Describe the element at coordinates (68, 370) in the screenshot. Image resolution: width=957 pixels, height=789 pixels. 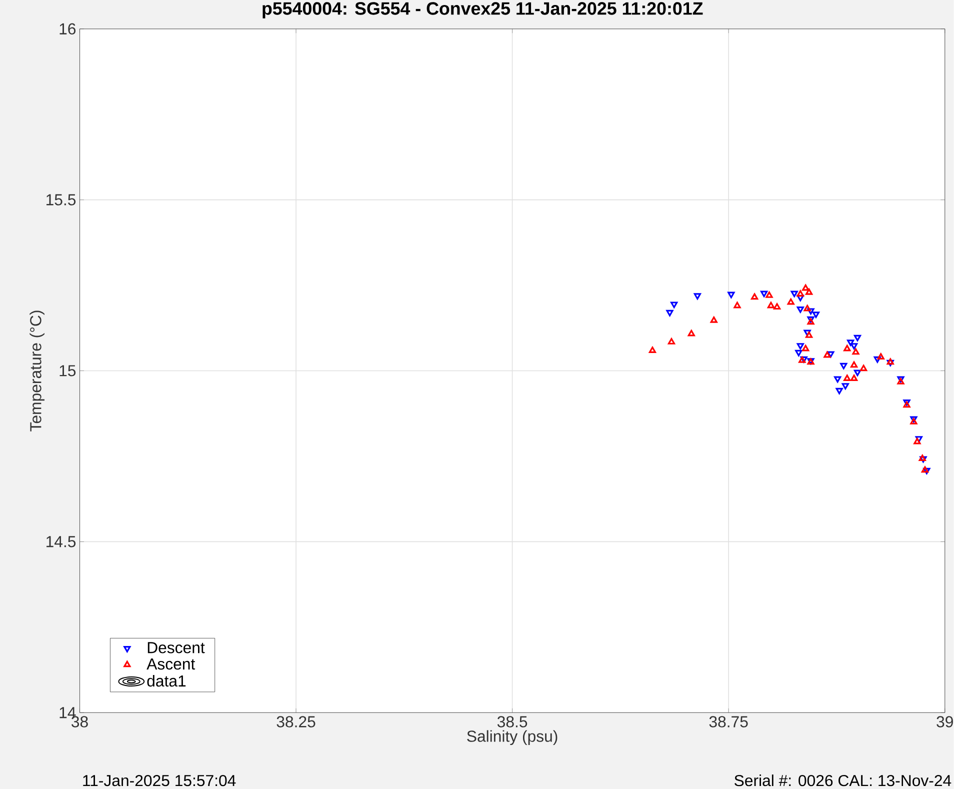
I see `y-tick-label: 15` at that location.